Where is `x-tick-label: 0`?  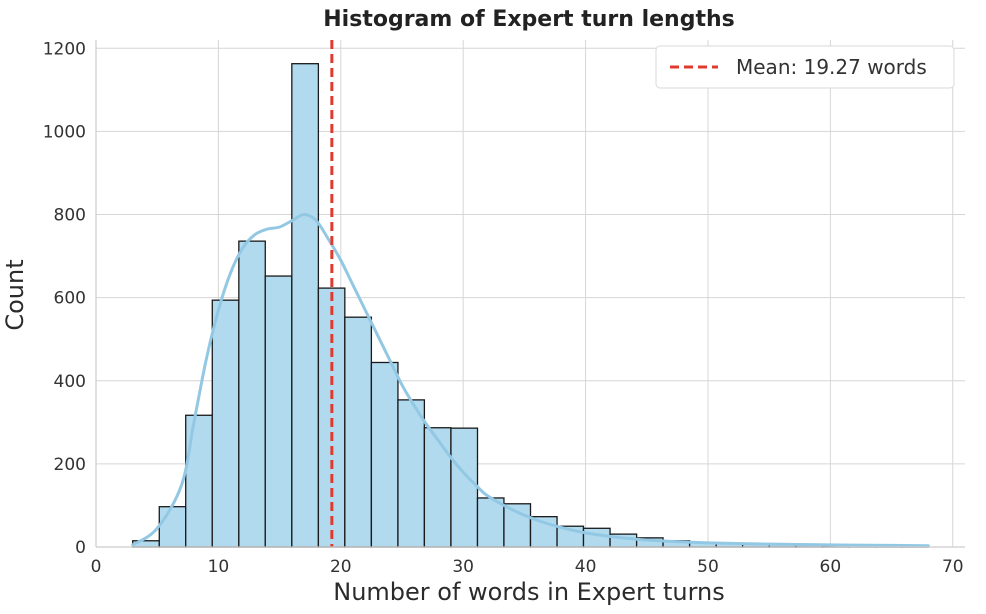 x-tick-label: 0 is located at coordinates (96, 567).